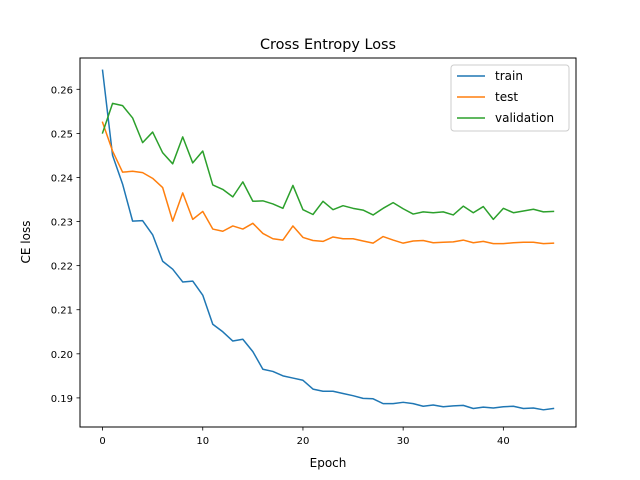 The image size is (640, 480). What do you see at coordinates (506, 97) in the screenshot?
I see `legend-label-test: test` at bounding box center [506, 97].